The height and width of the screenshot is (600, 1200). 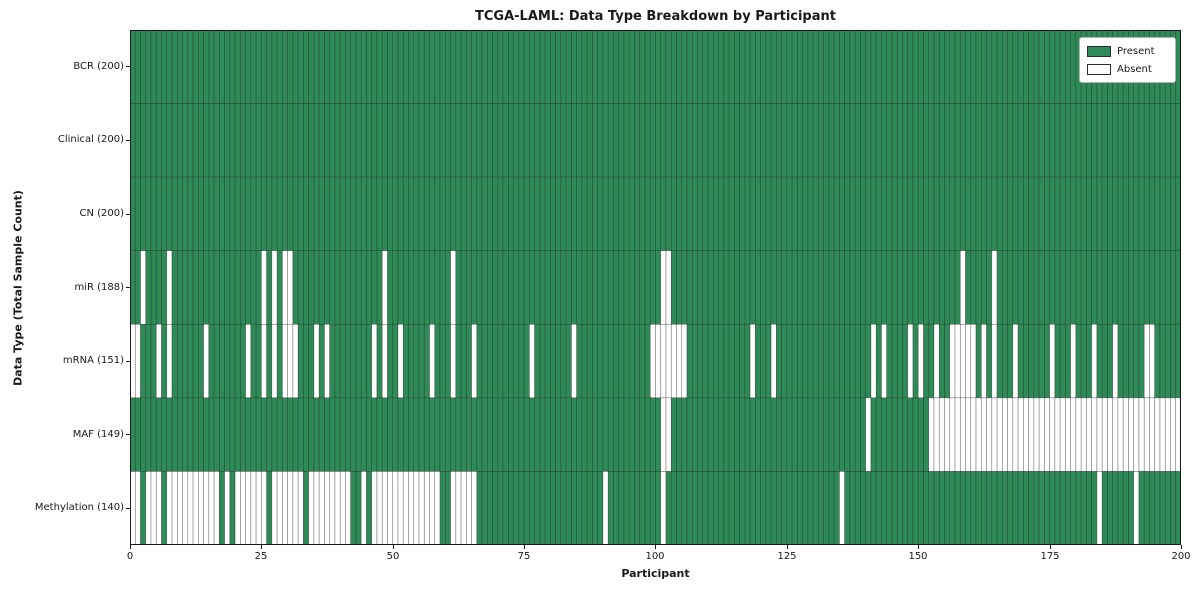 I want to click on x-axis-label: Participant, so click(x=655, y=573).